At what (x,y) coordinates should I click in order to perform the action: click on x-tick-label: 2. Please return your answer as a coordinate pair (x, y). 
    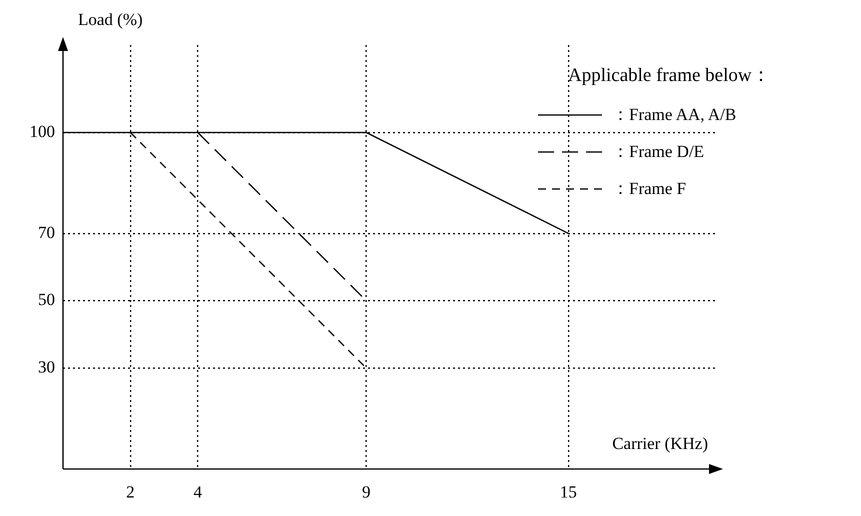
    Looking at the image, I should click on (130, 492).